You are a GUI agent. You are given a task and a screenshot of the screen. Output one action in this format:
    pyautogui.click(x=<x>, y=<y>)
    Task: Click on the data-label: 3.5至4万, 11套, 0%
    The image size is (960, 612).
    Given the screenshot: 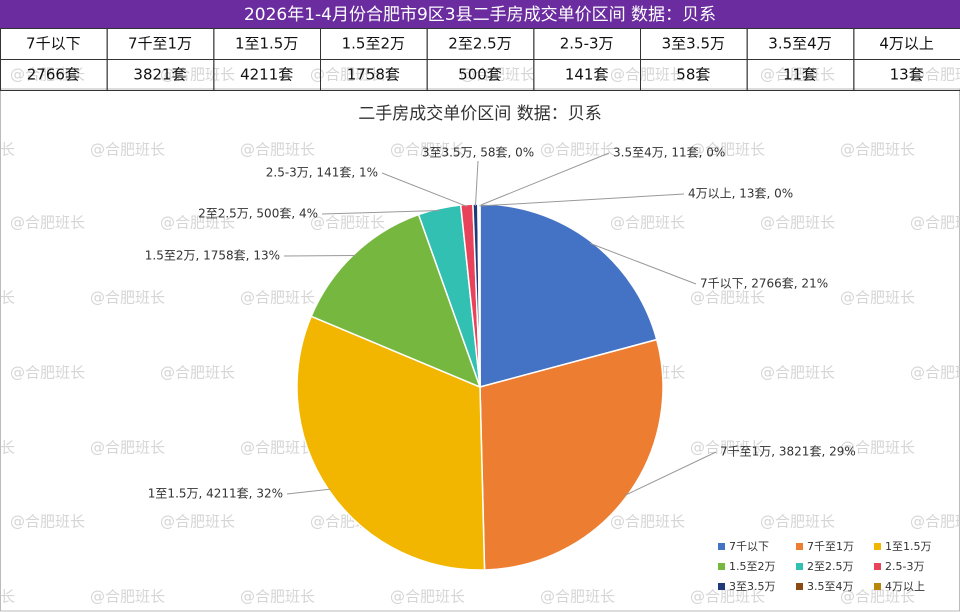 What is the action you would take?
    pyautogui.click(x=669, y=153)
    